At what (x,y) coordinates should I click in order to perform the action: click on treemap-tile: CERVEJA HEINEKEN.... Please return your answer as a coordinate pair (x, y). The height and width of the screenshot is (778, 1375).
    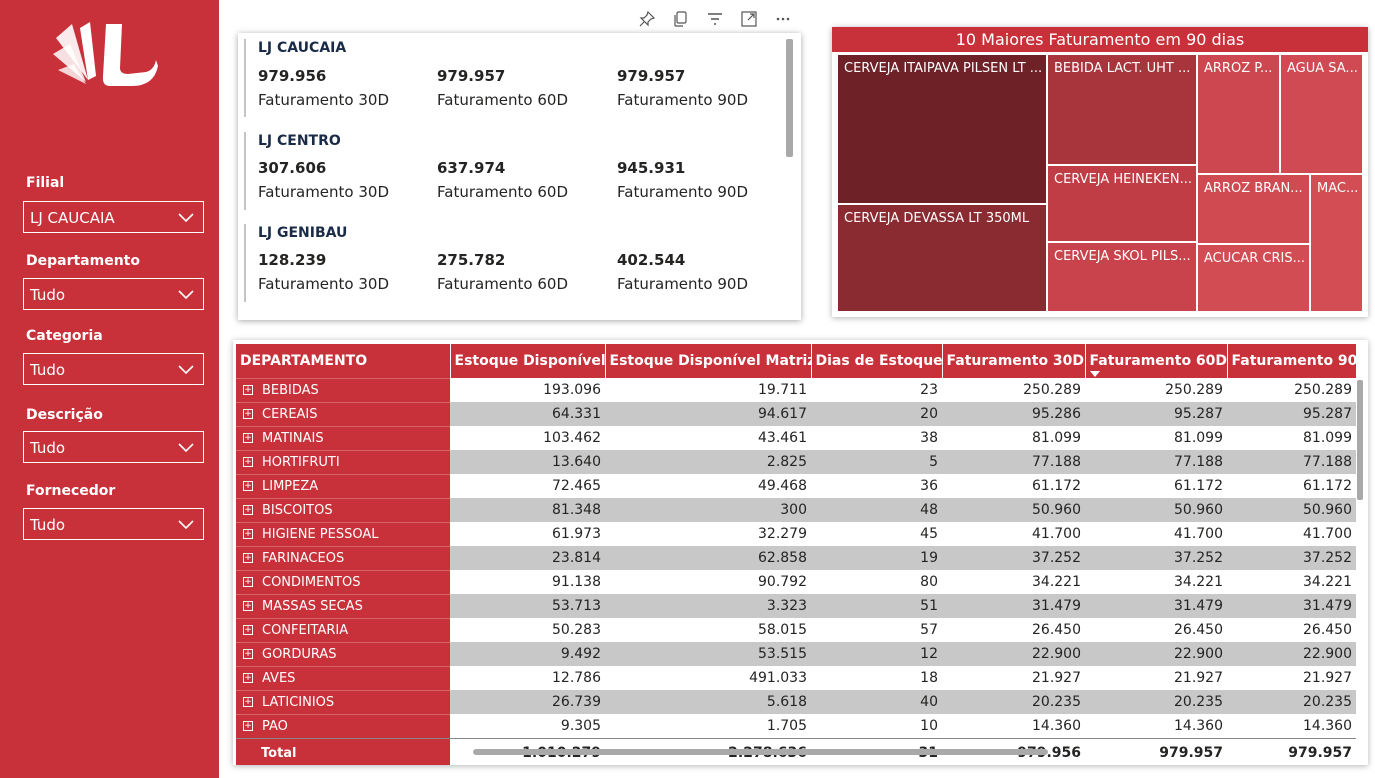
    Looking at the image, I should click on (1122, 203).